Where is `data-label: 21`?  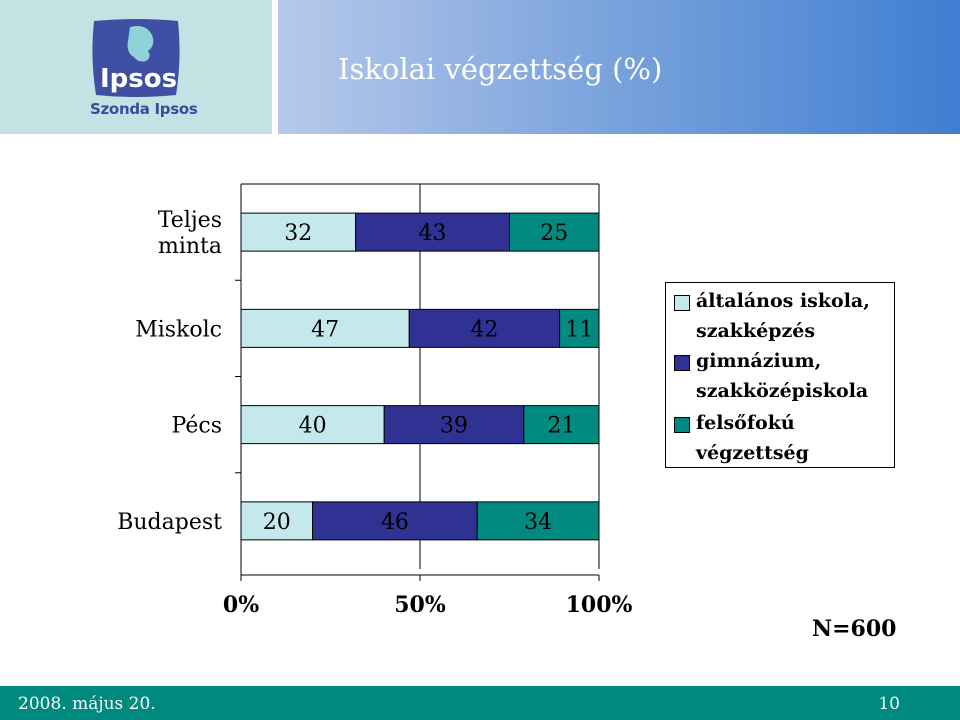
data-label: 21 is located at coordinates (561, 426).